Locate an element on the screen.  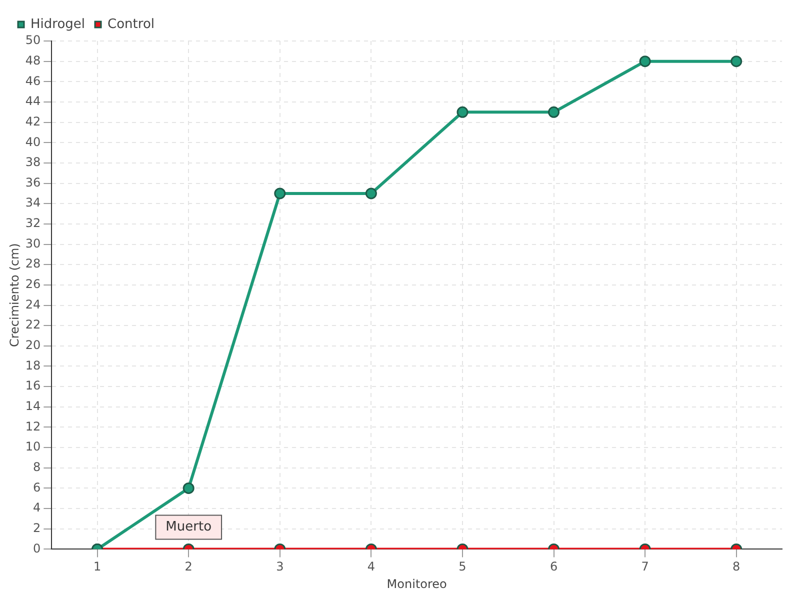
y-tick-label: 10 is located at coordinates (33, 447).